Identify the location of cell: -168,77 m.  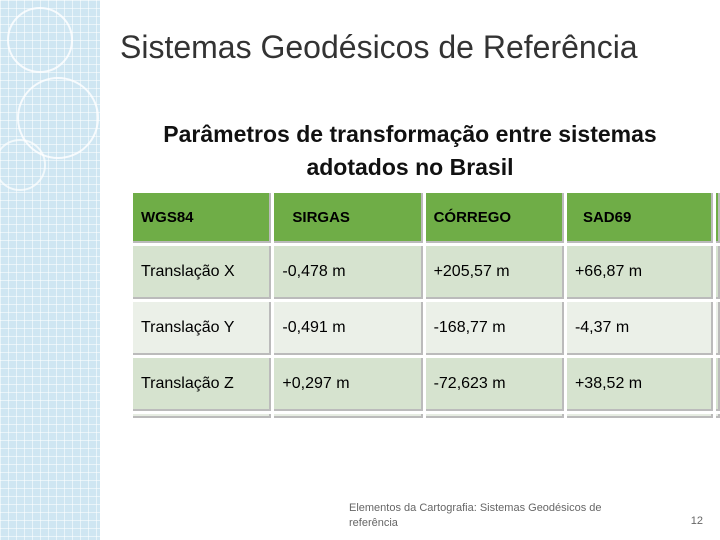
(494, 328).